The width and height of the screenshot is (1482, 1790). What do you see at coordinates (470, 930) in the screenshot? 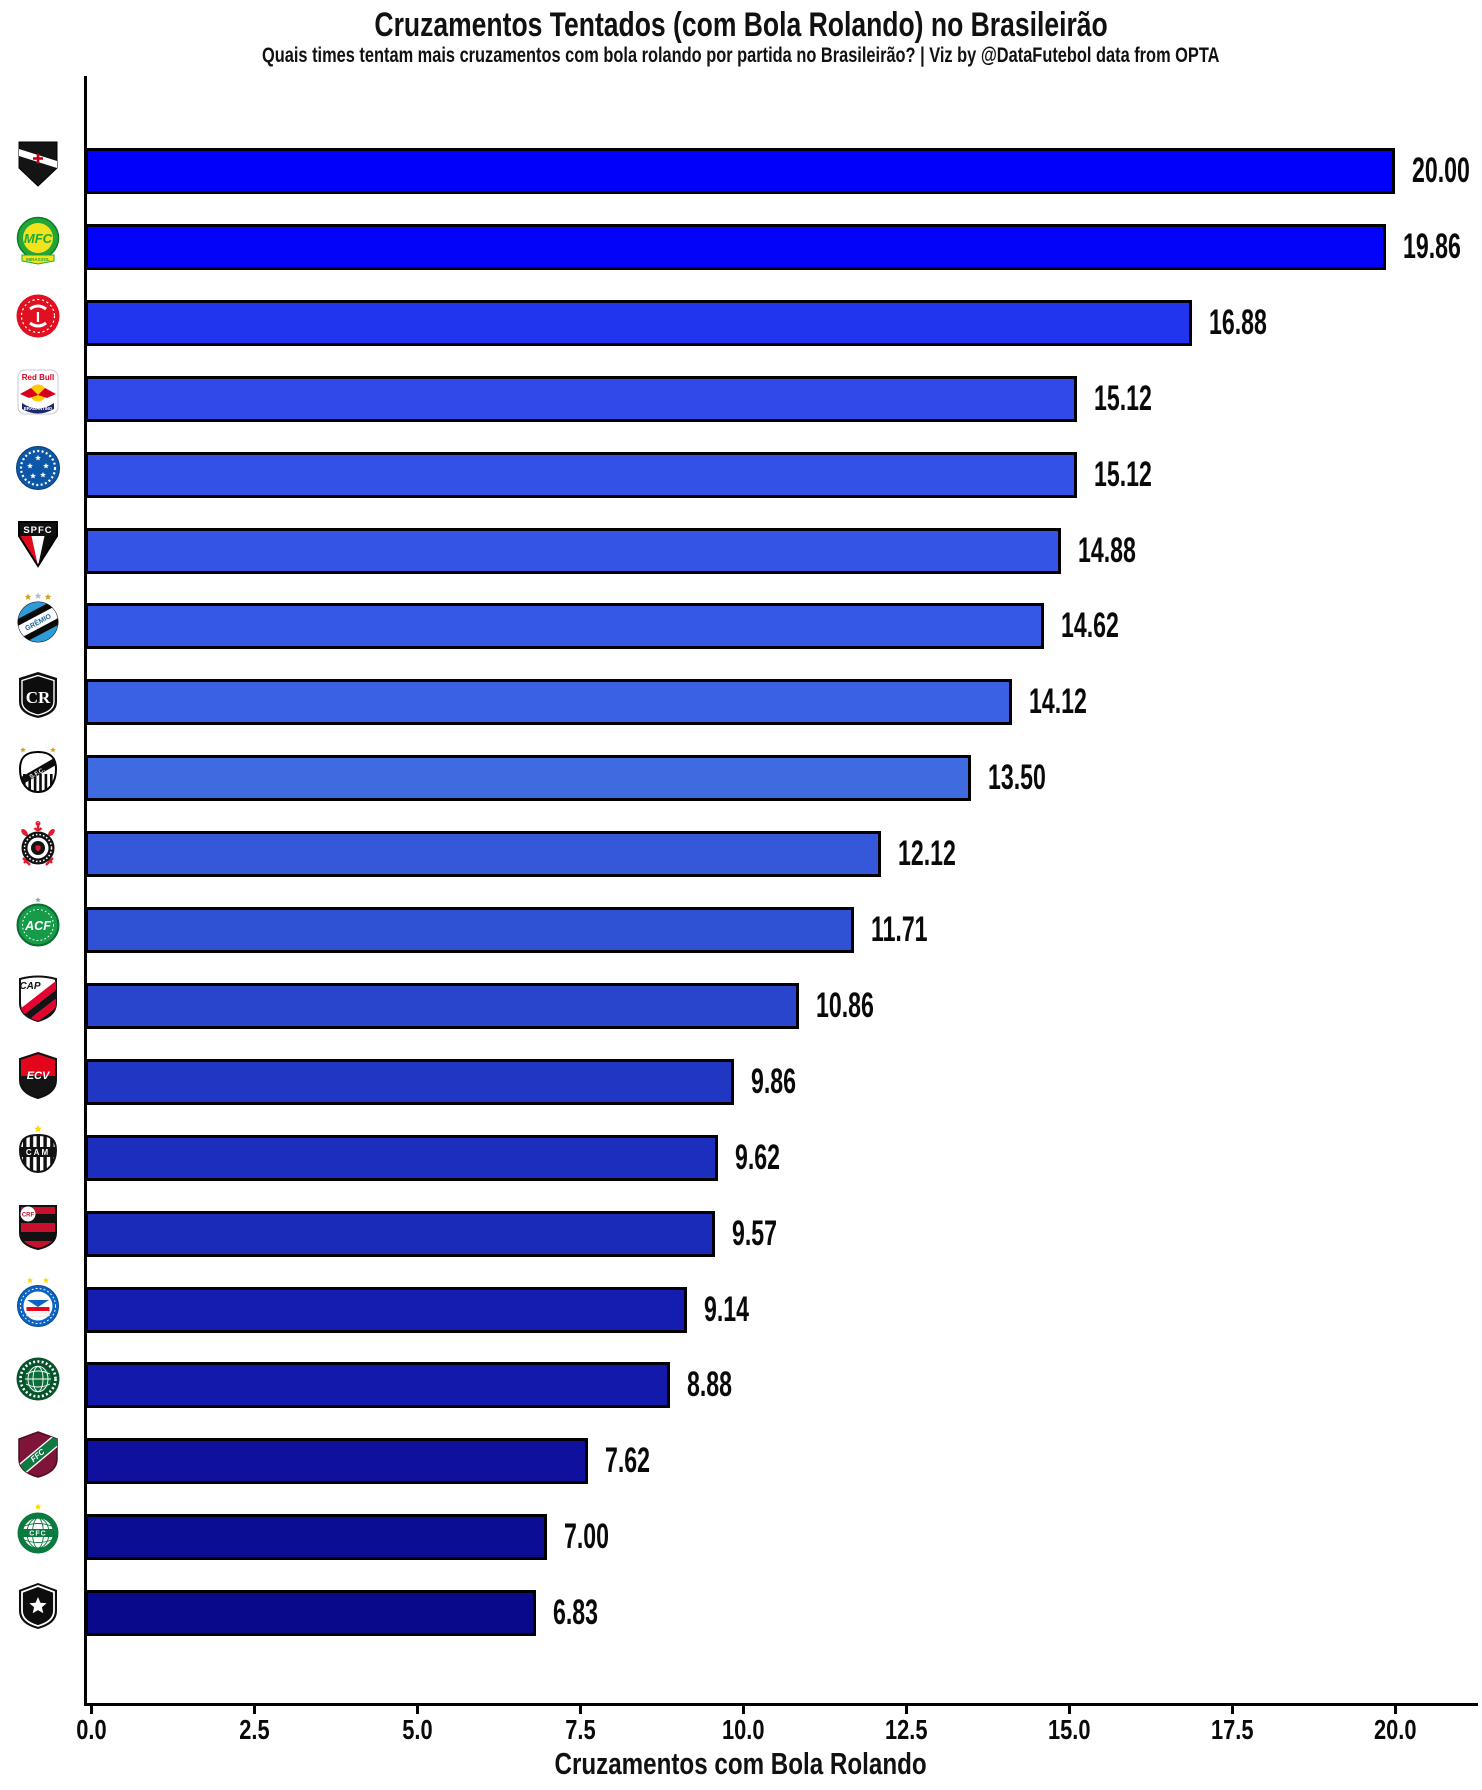
I see `bar-chapecoense` at bounding box center [470, 930].